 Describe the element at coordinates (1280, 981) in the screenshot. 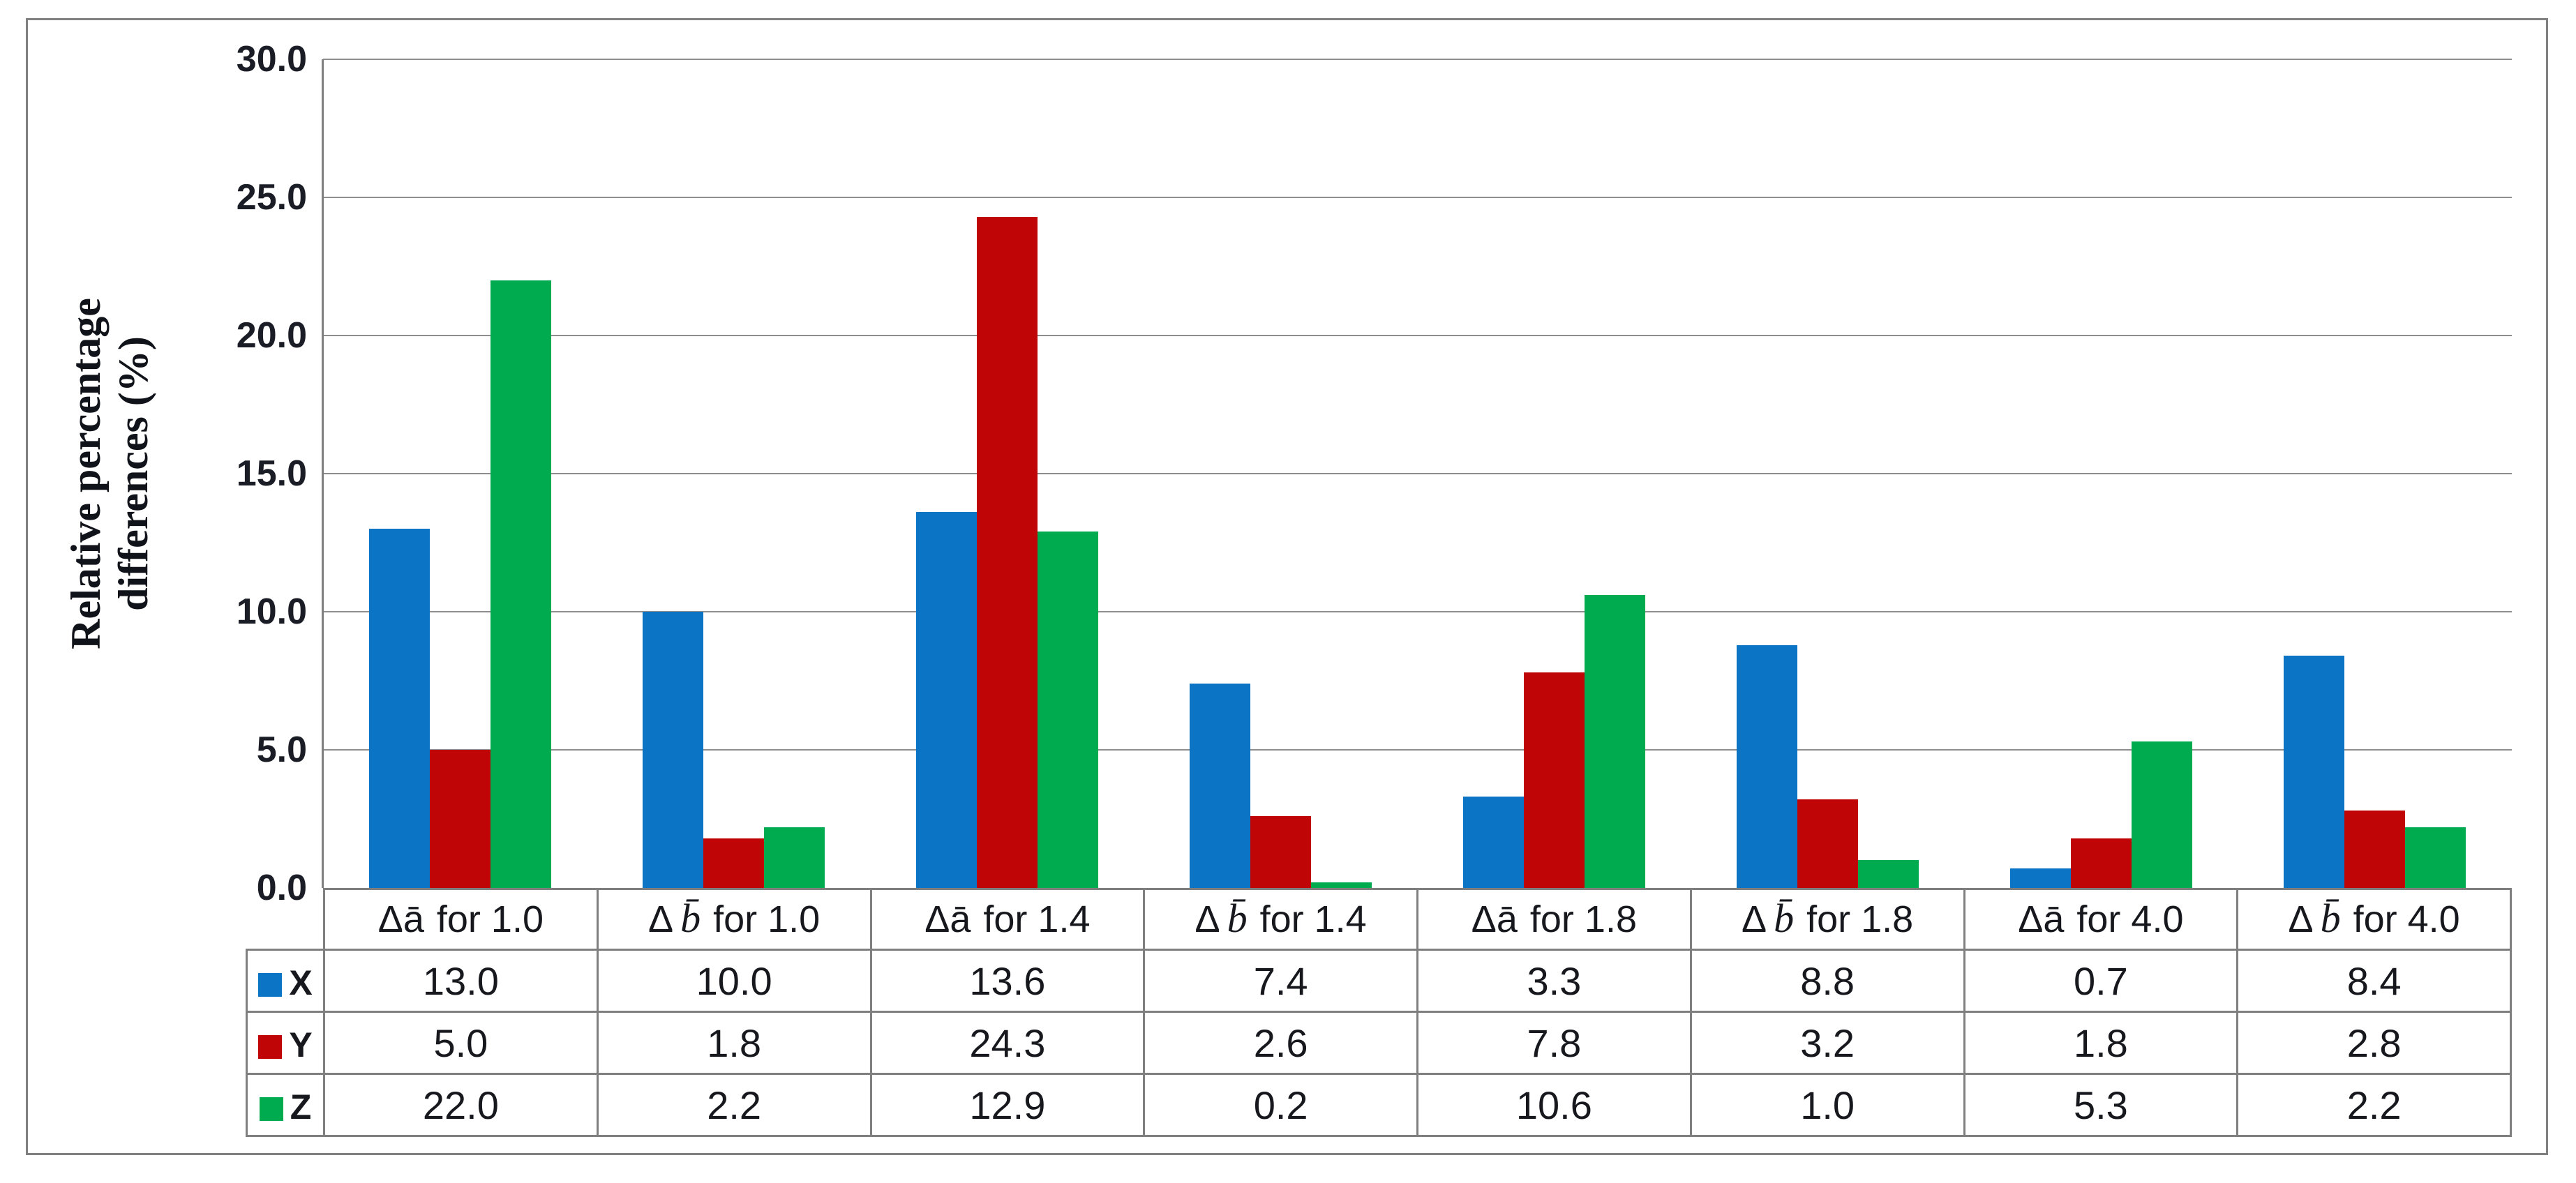

I see `table-cell: 7.4` at that location.